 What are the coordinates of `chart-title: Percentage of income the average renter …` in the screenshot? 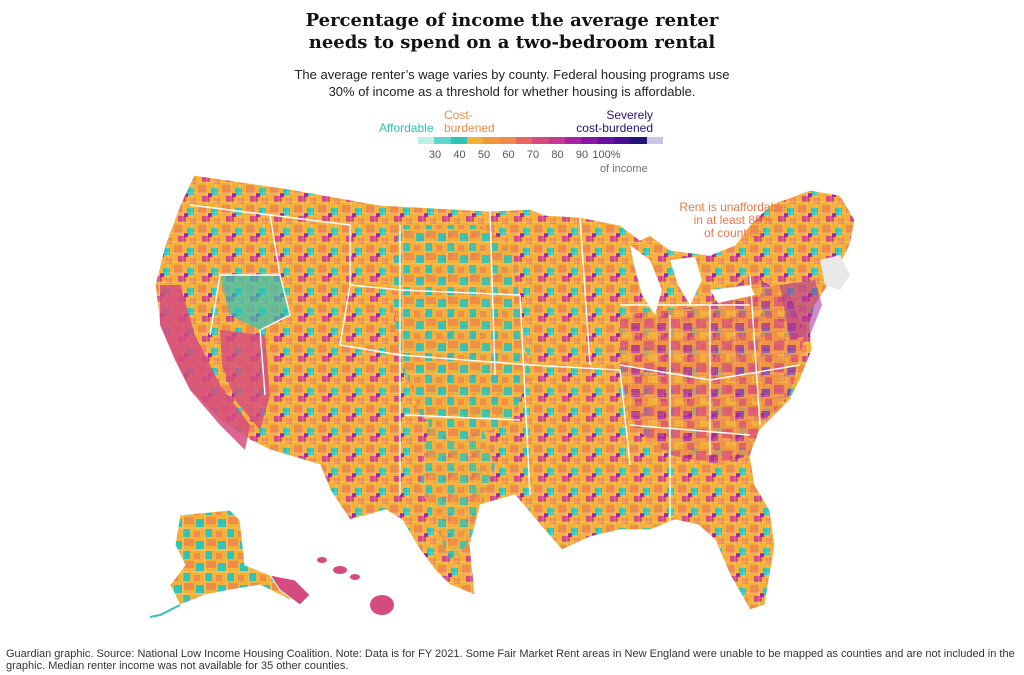 It's located at (512, 32).